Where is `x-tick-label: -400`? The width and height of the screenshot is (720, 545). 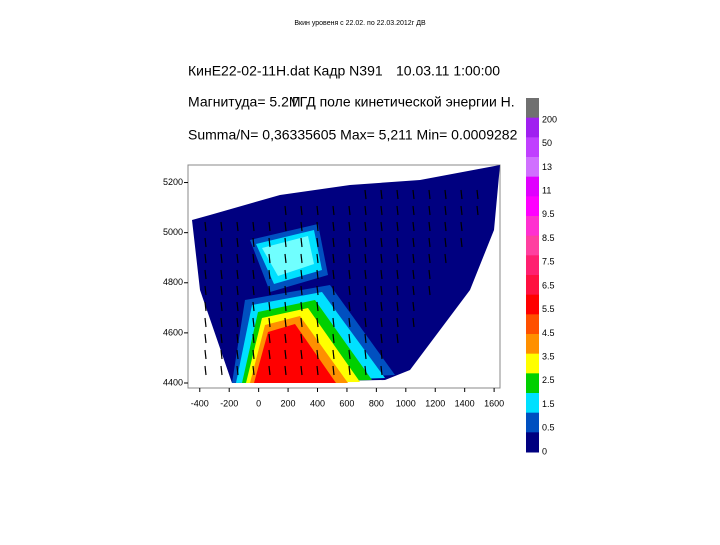 x-tick-label: -400 is located at coordinates (200, 403).